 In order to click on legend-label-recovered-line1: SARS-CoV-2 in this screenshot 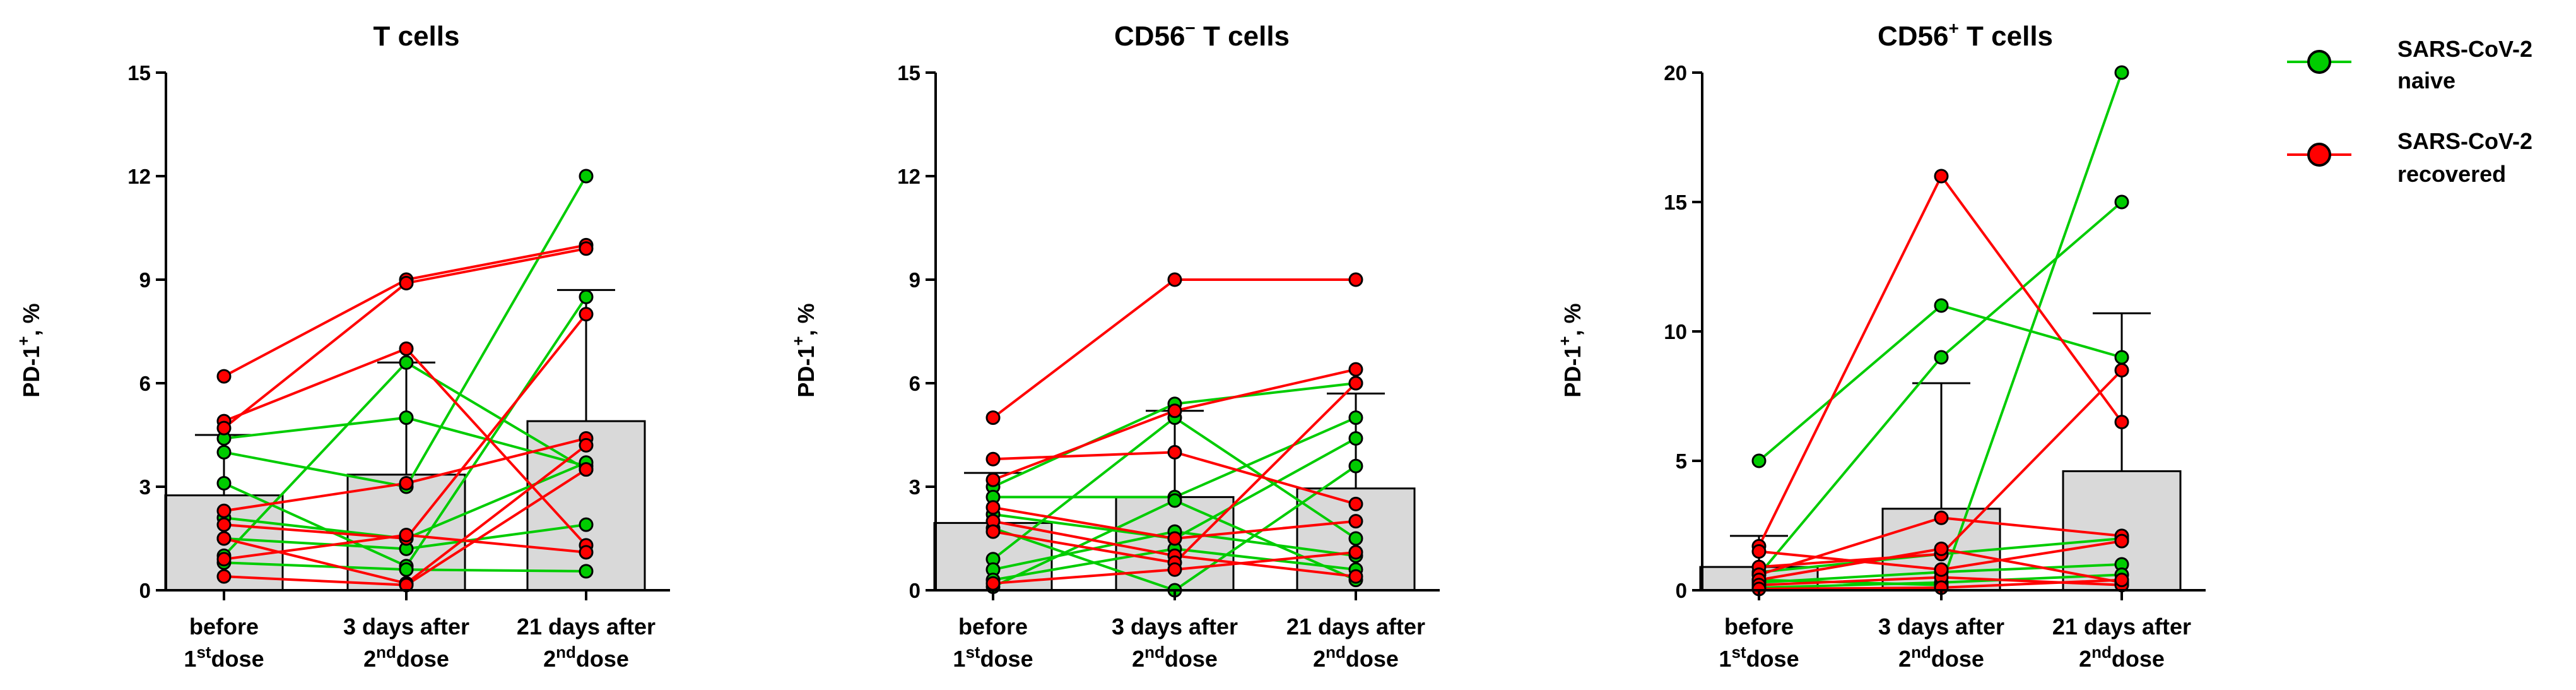, I will do `click(2464, 141)`.